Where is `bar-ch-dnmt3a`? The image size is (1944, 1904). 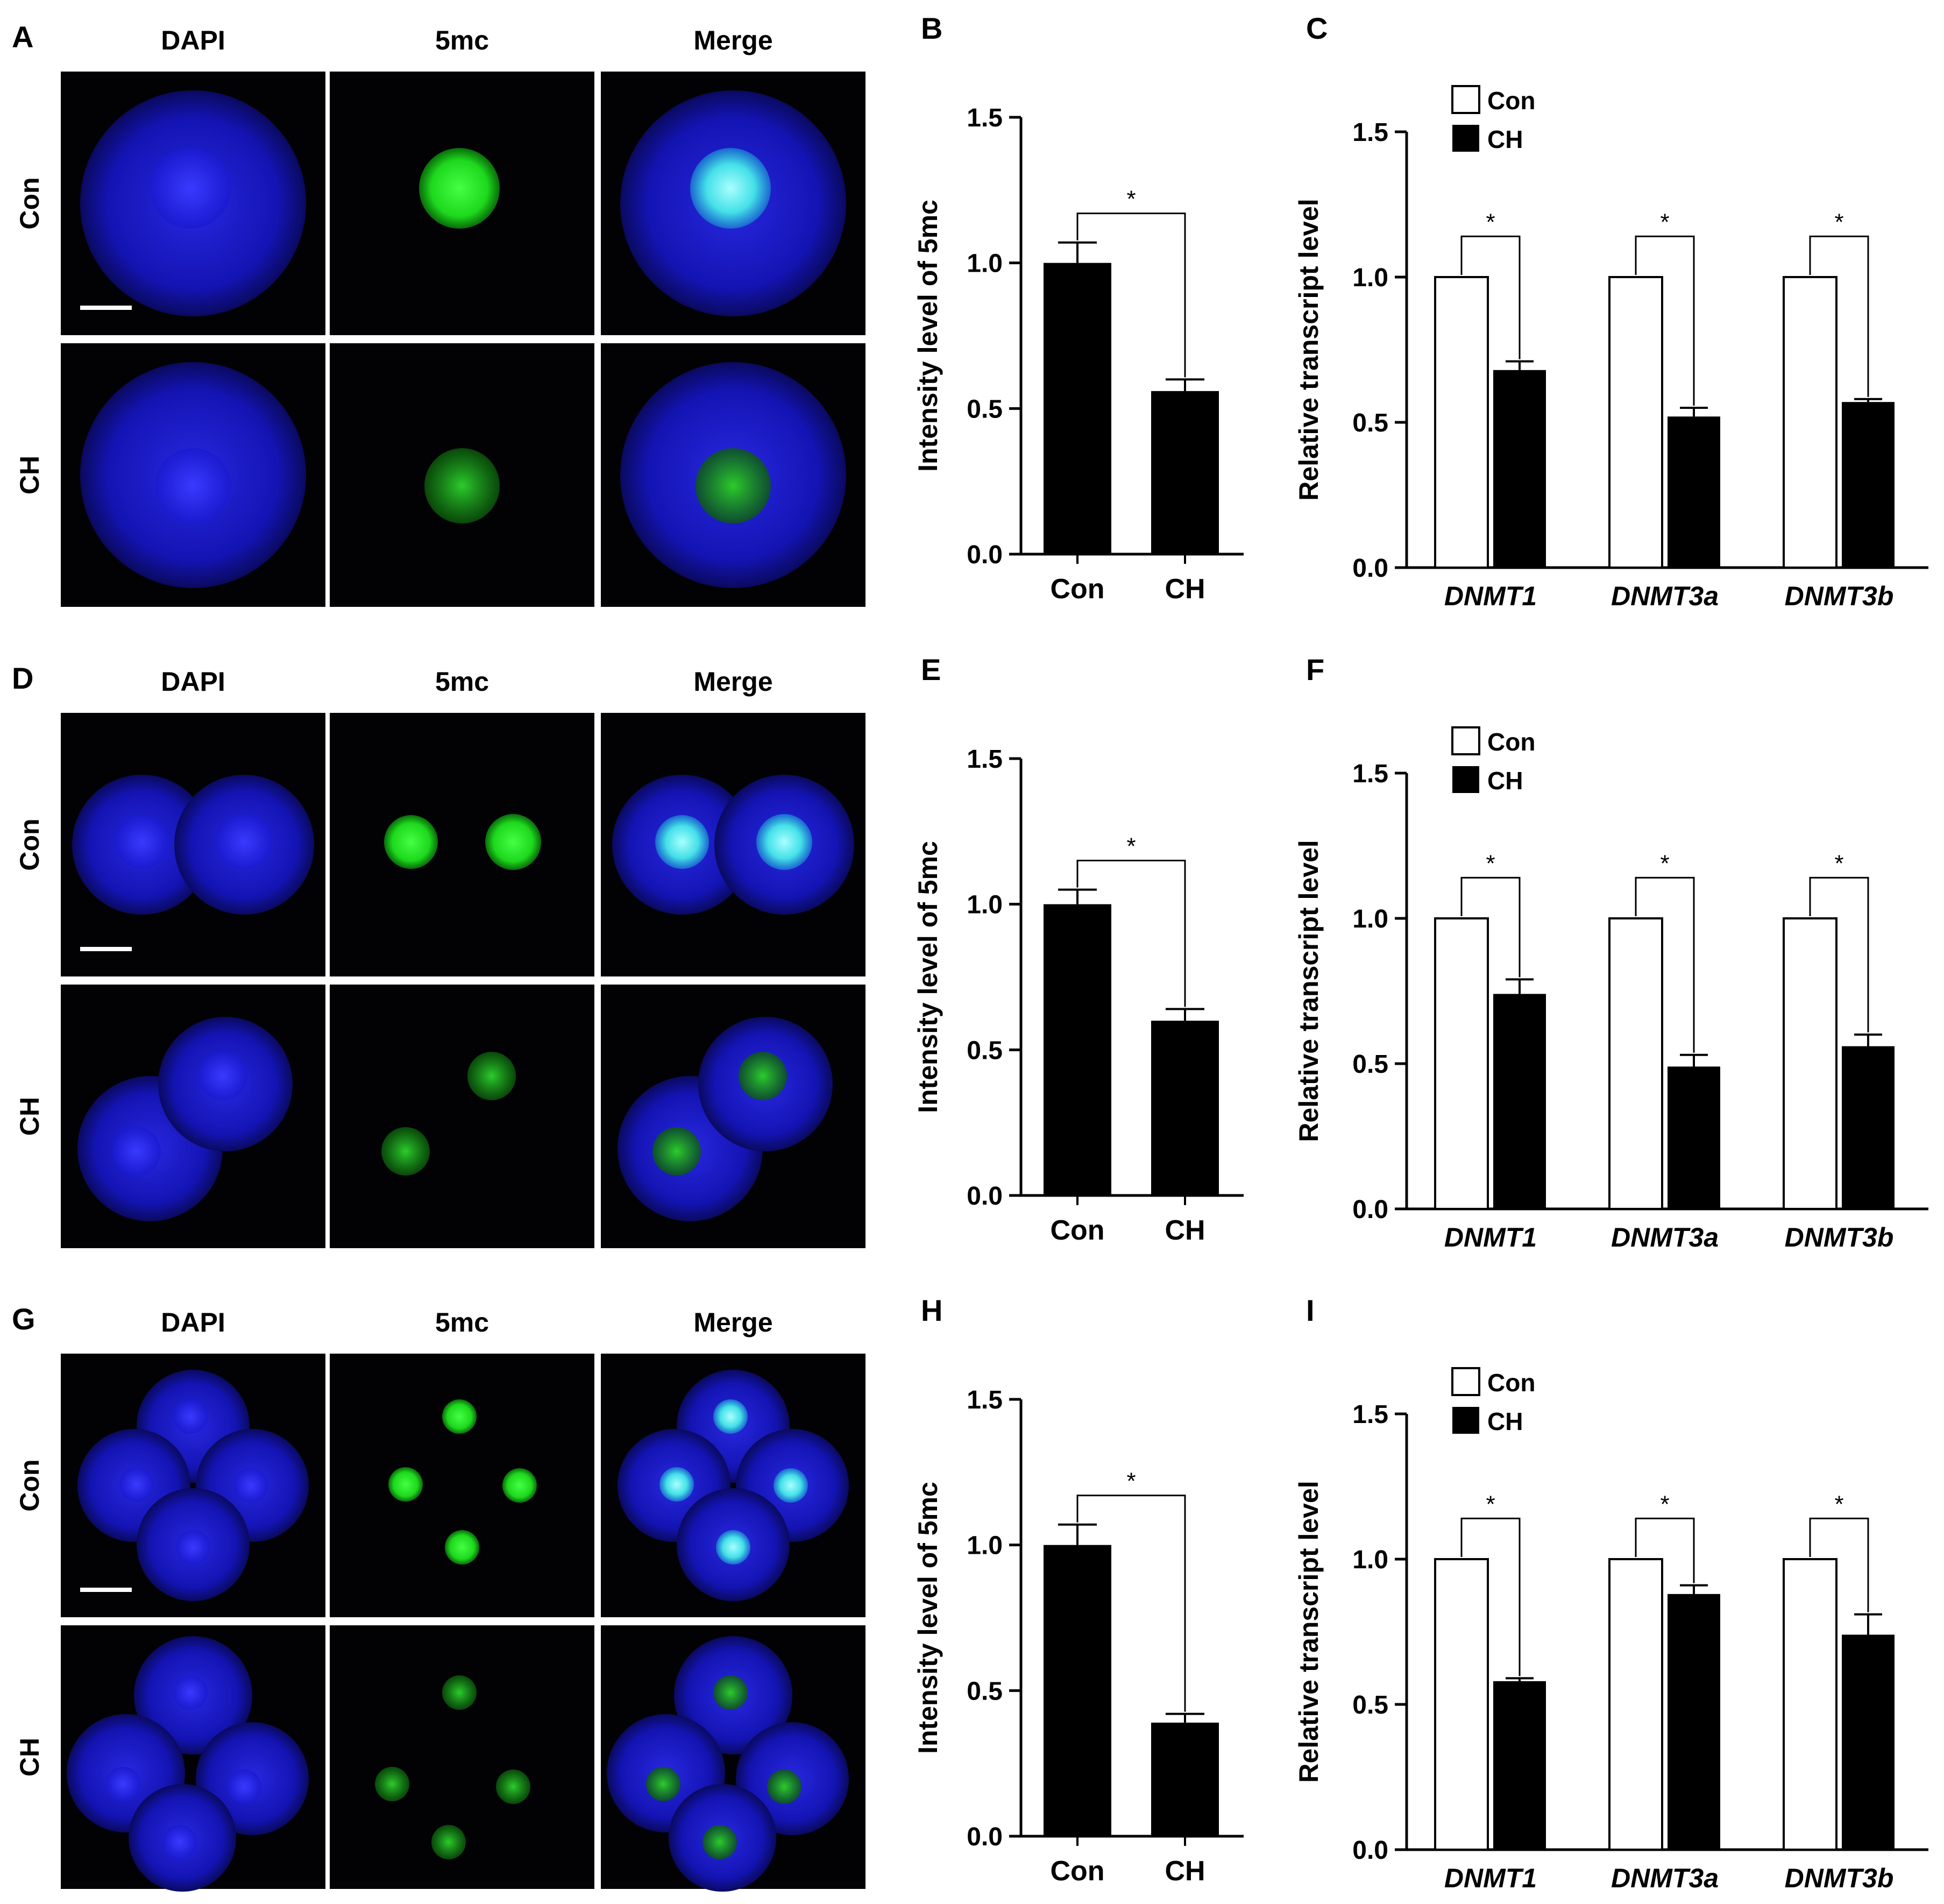 bar-ch-dnmt3a is located at coordinates (1694, 492).